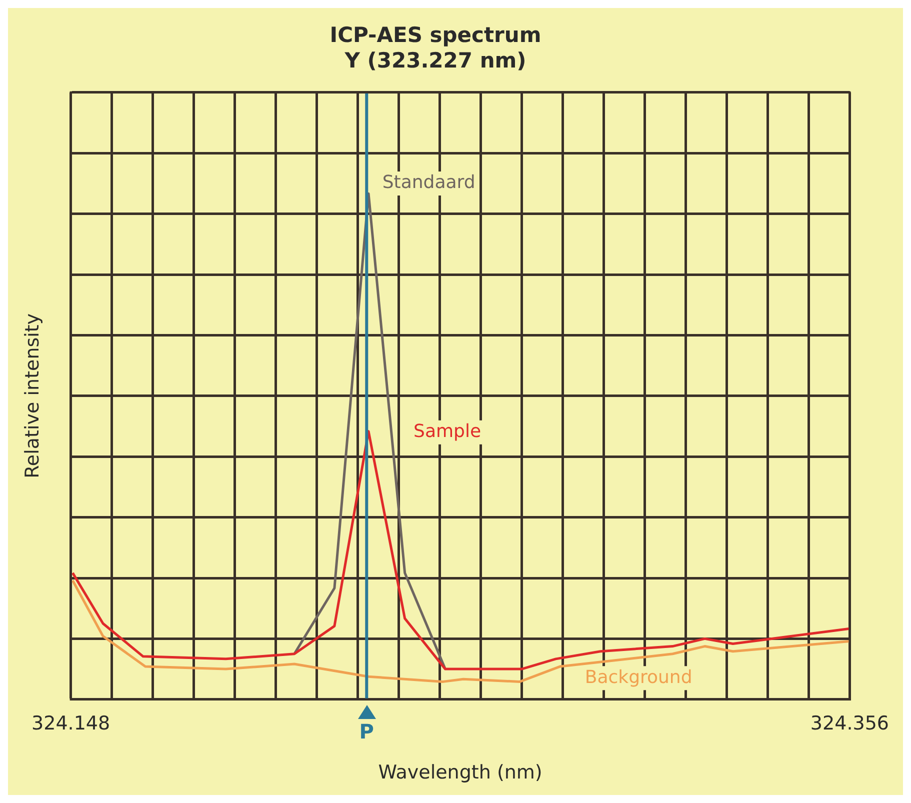 The image size is (911, 803). What do you see at coordinates (435, 60) in the screenshot?
I see `chart-subtitle: Y (323.227 nm)` at bounding box center [435, 60].